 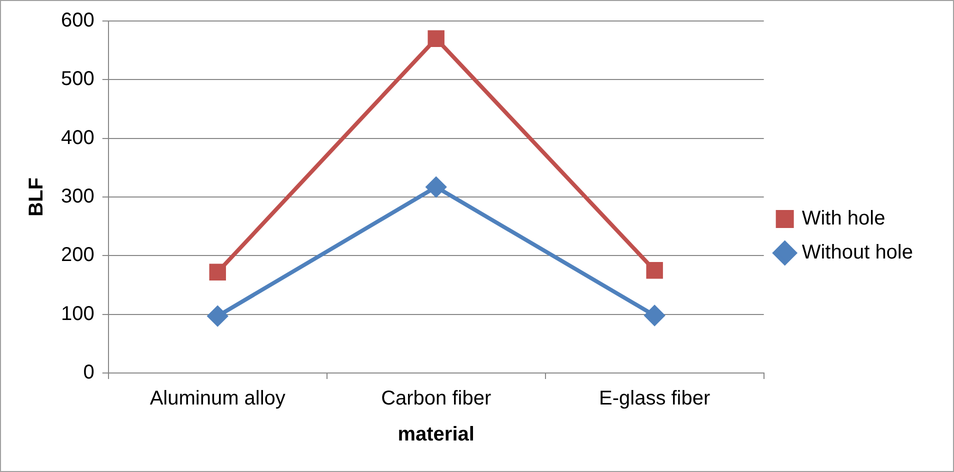 What do you see at coordinates (77, 137) in the screenshot?
I see `y-tick-label: 400` at bounding box center [77, 137].